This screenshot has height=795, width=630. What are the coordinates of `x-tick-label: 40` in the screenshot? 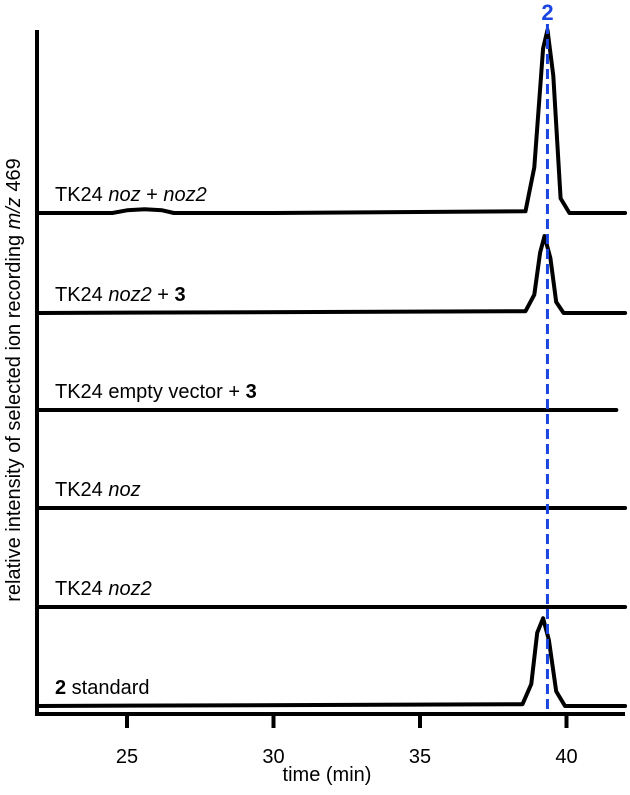 It's located at (566, 757).